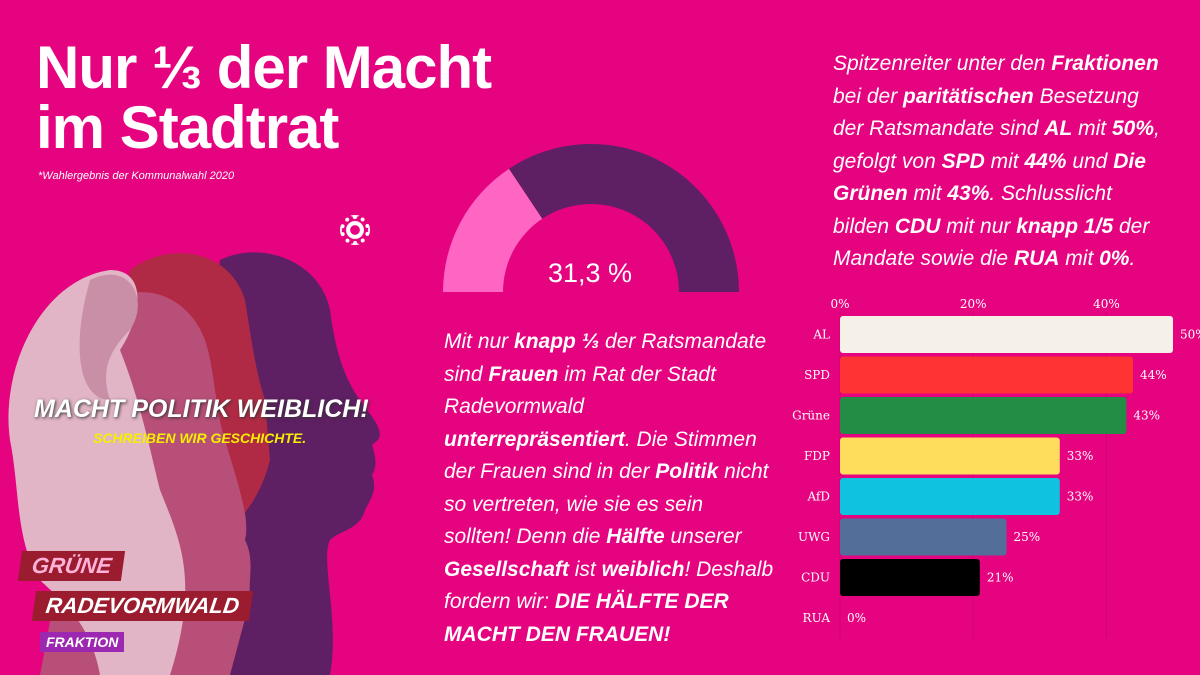 This screenshot has height=675, width=1200. I want to click on text-segment: DIE HÄLFTE DER MACHT DEN FRAUEN!, so click(586, 618).